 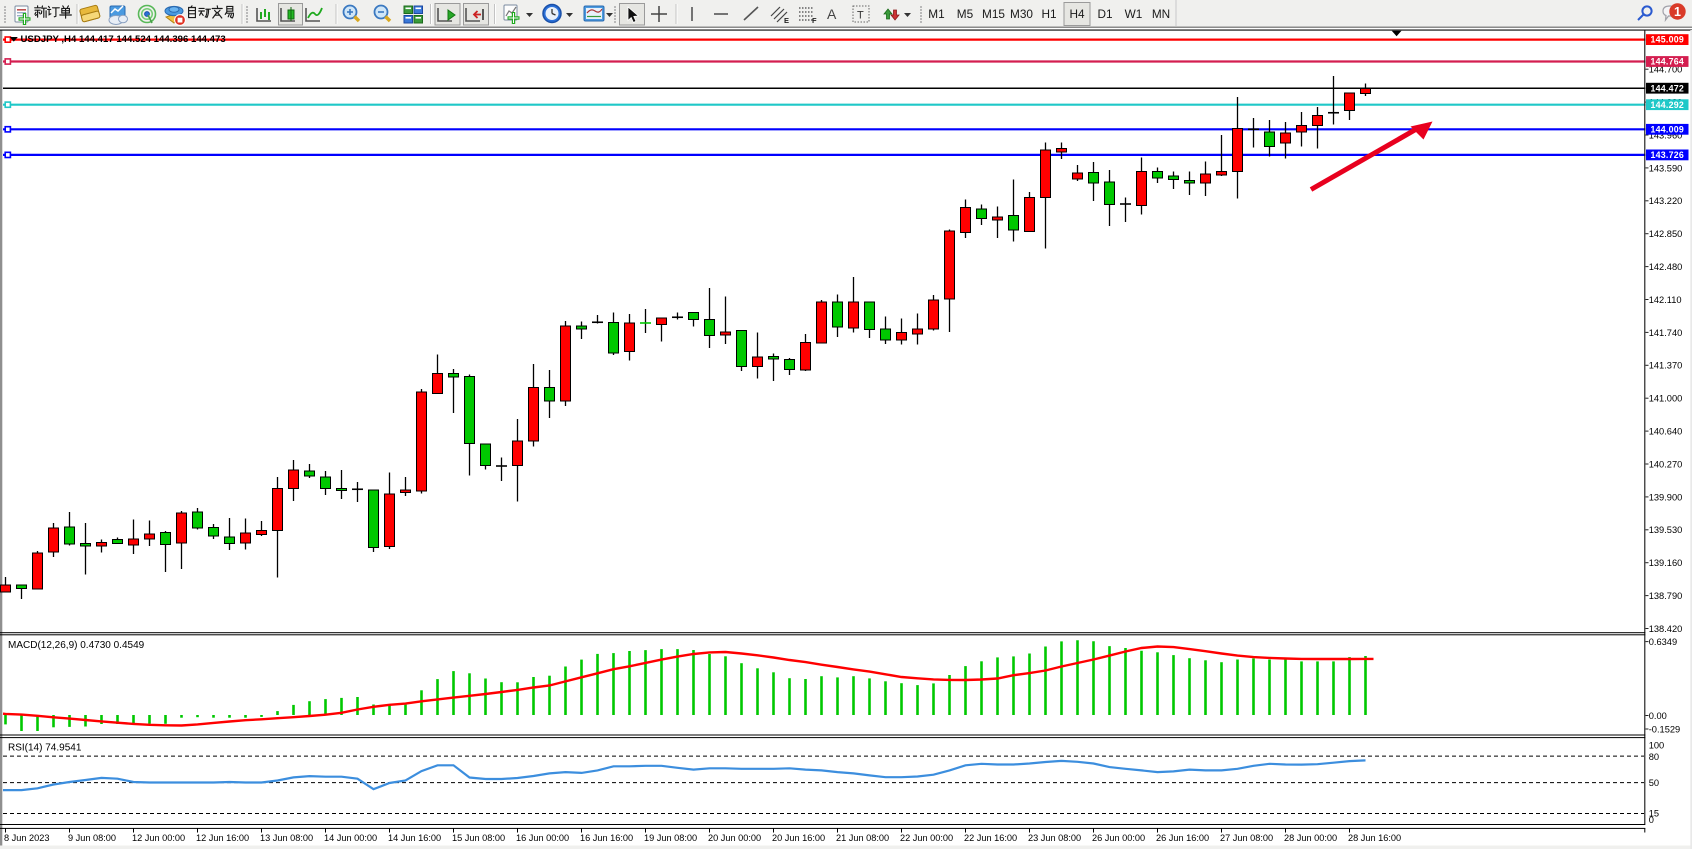 I want to click on svg-text: 26 Jun 00:00, so click(x=1118, y=838).